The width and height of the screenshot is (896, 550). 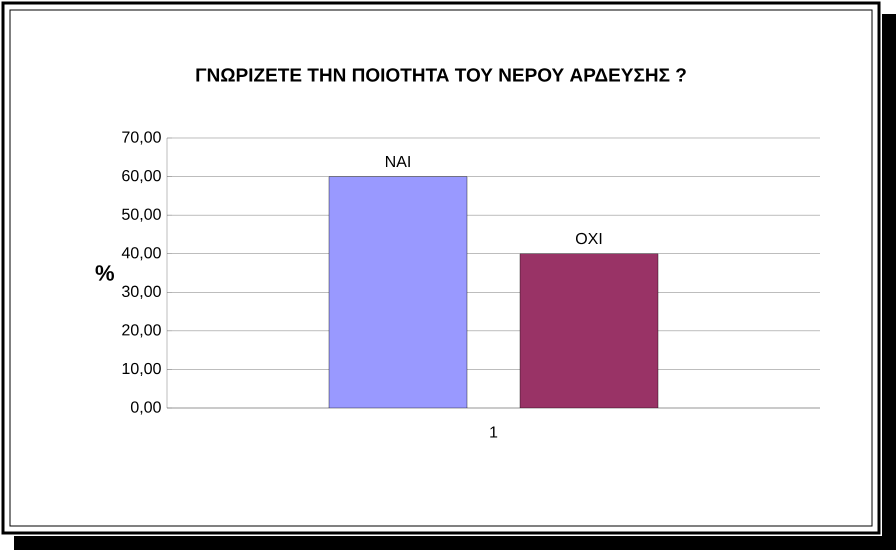 What do you see at coordinates (589, 238) in the screenshot?
I see `series-label: ΟΧΙ` at bounding box center [589, 238].